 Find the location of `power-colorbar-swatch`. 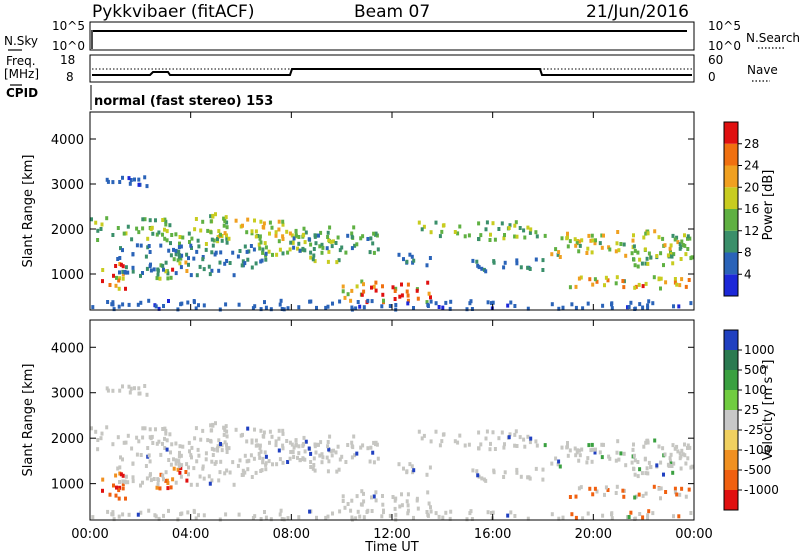

power-colorbar-swatch is located at coordinates (731, 176).